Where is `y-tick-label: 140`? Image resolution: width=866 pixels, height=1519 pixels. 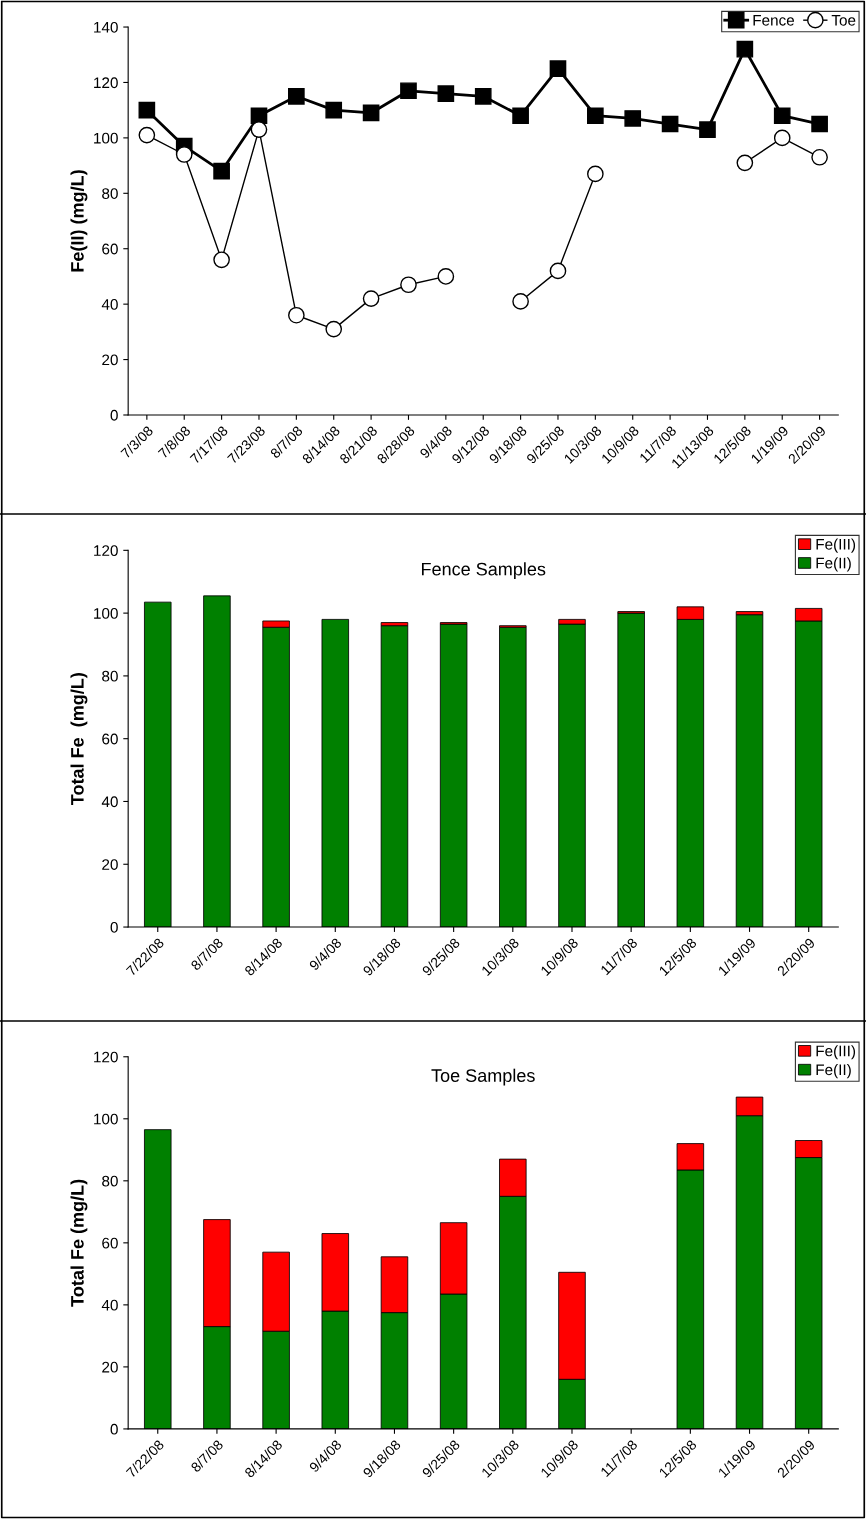
y-tick-label: 140 is located at coordinates (106, 27).